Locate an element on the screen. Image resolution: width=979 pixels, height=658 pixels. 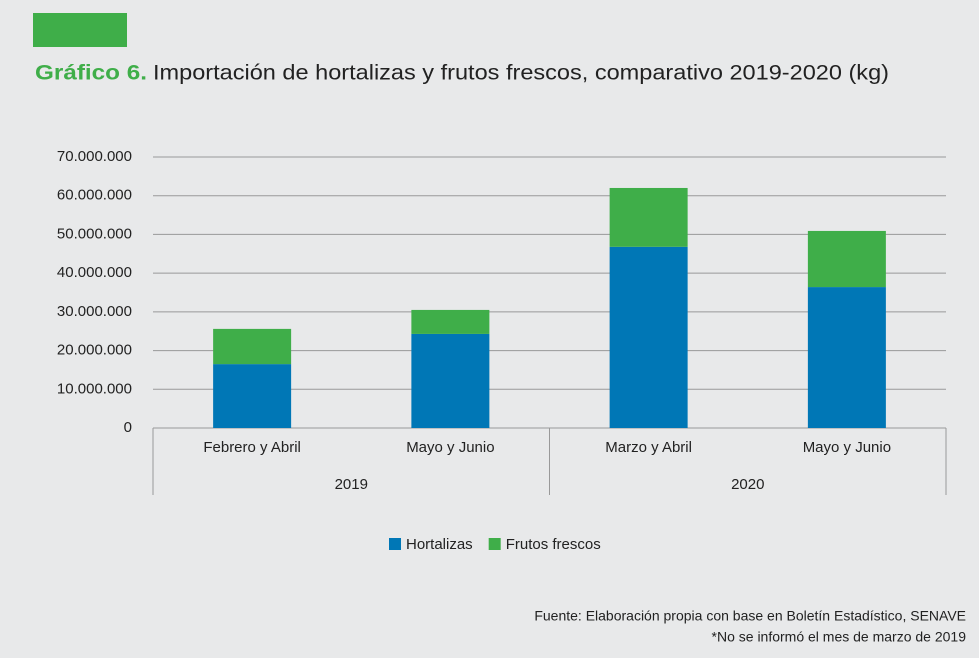
y-tick-label: 60.000.000 is located at coordinates (94, 195).